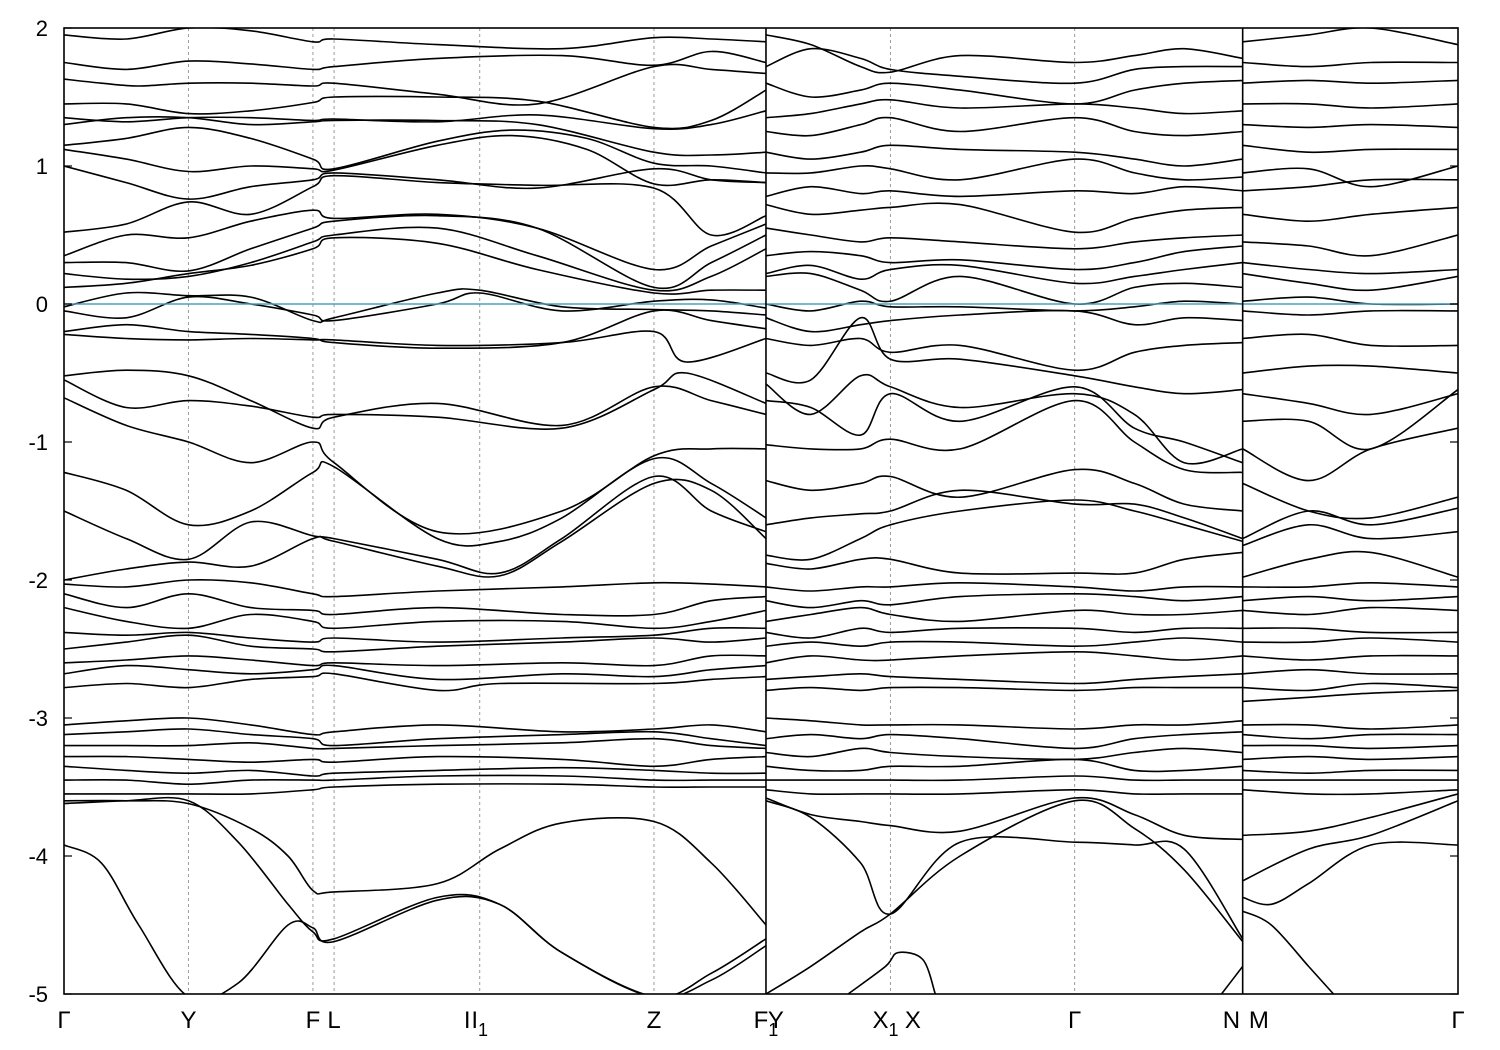  I want to click on xtick-label-10: X, so click(913, 1020).